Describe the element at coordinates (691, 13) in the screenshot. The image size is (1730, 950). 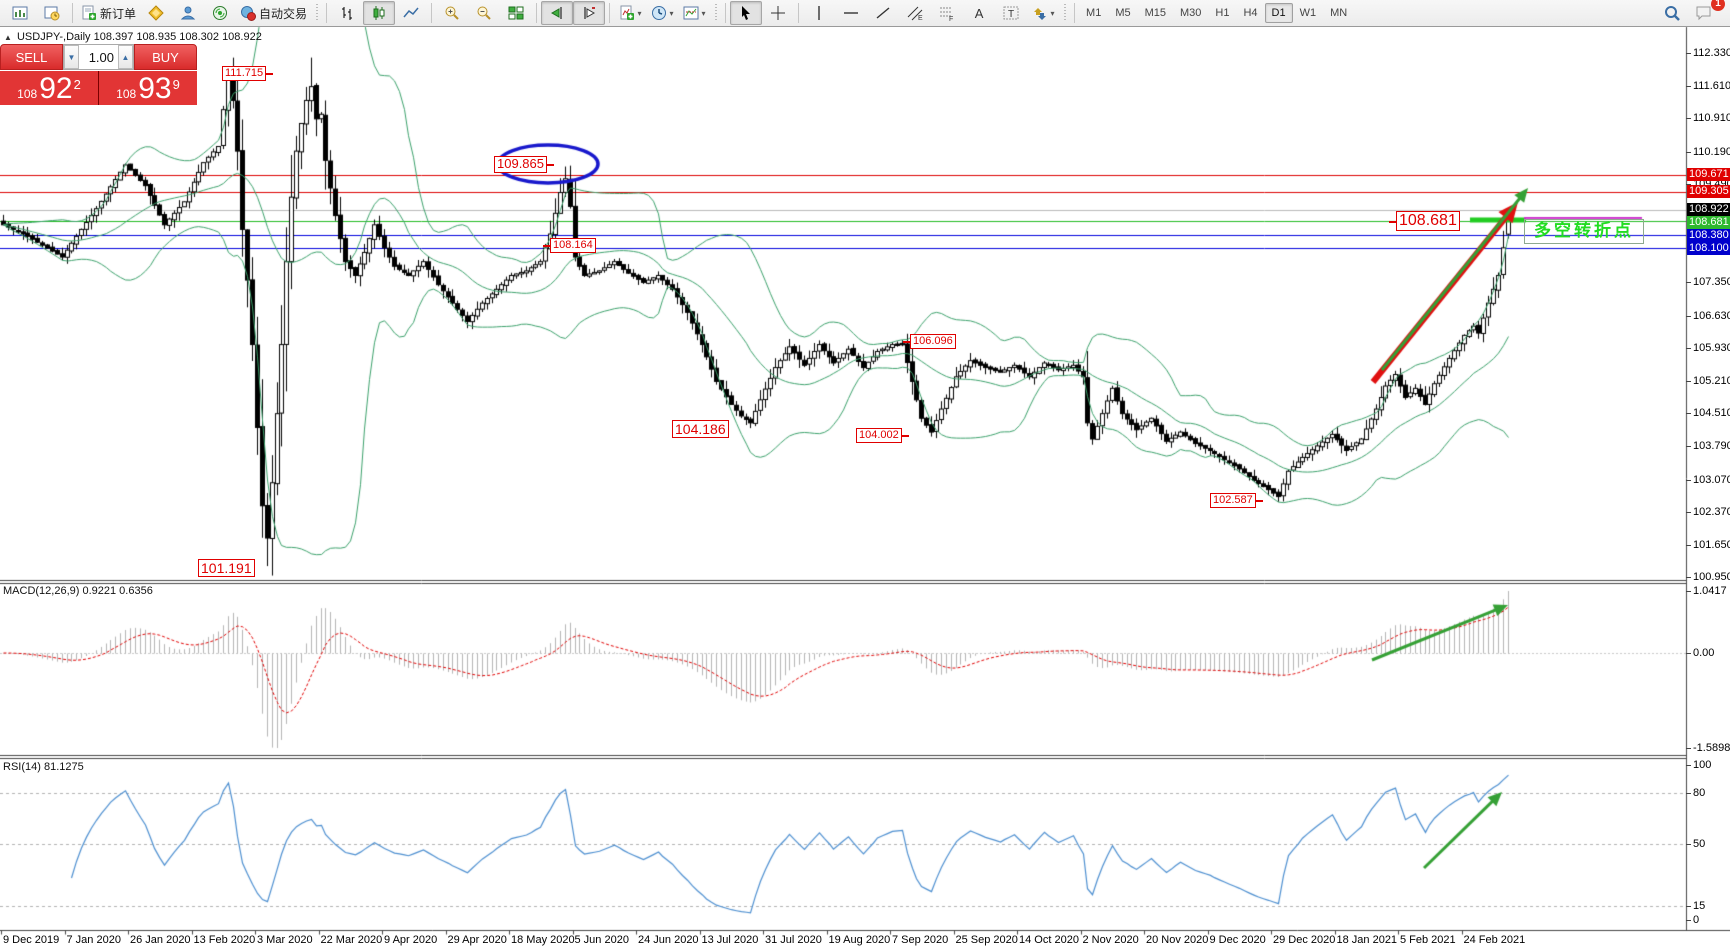
I see `templates-icon` at that location.